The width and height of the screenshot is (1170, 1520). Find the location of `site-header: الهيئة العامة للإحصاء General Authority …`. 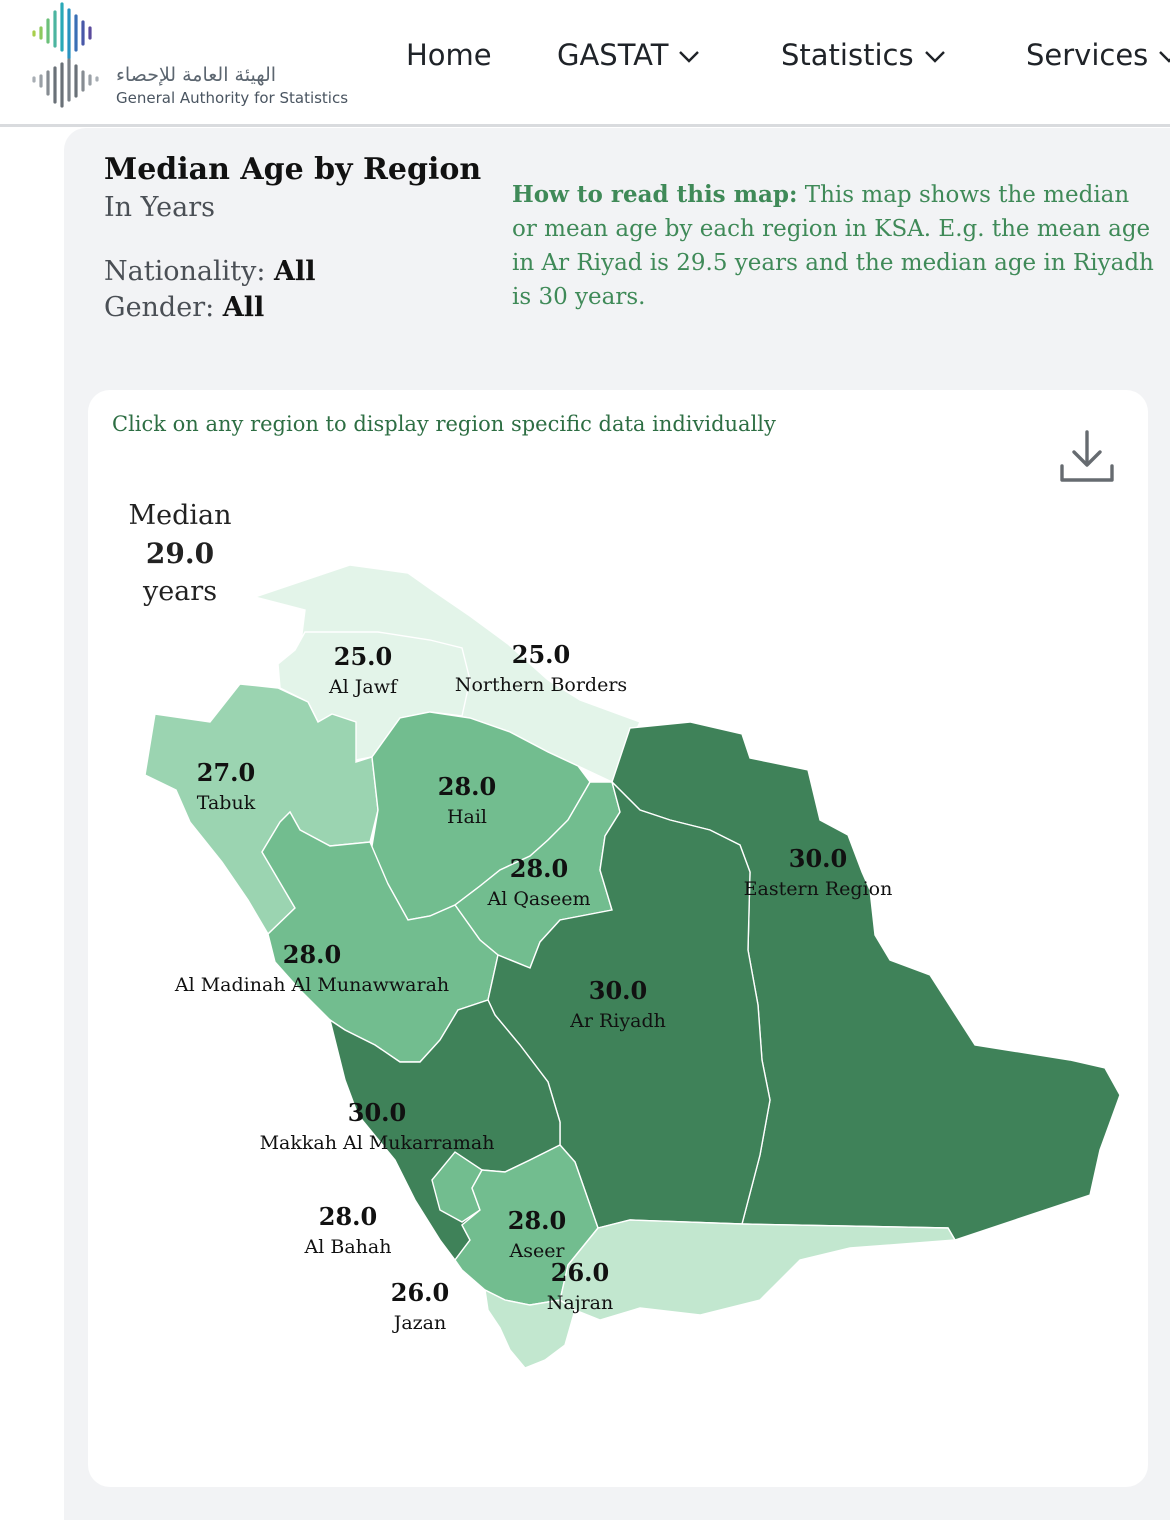

site-header: الهيئة العامة للإحصاء General Authority … is located at coordinates (585, 63).